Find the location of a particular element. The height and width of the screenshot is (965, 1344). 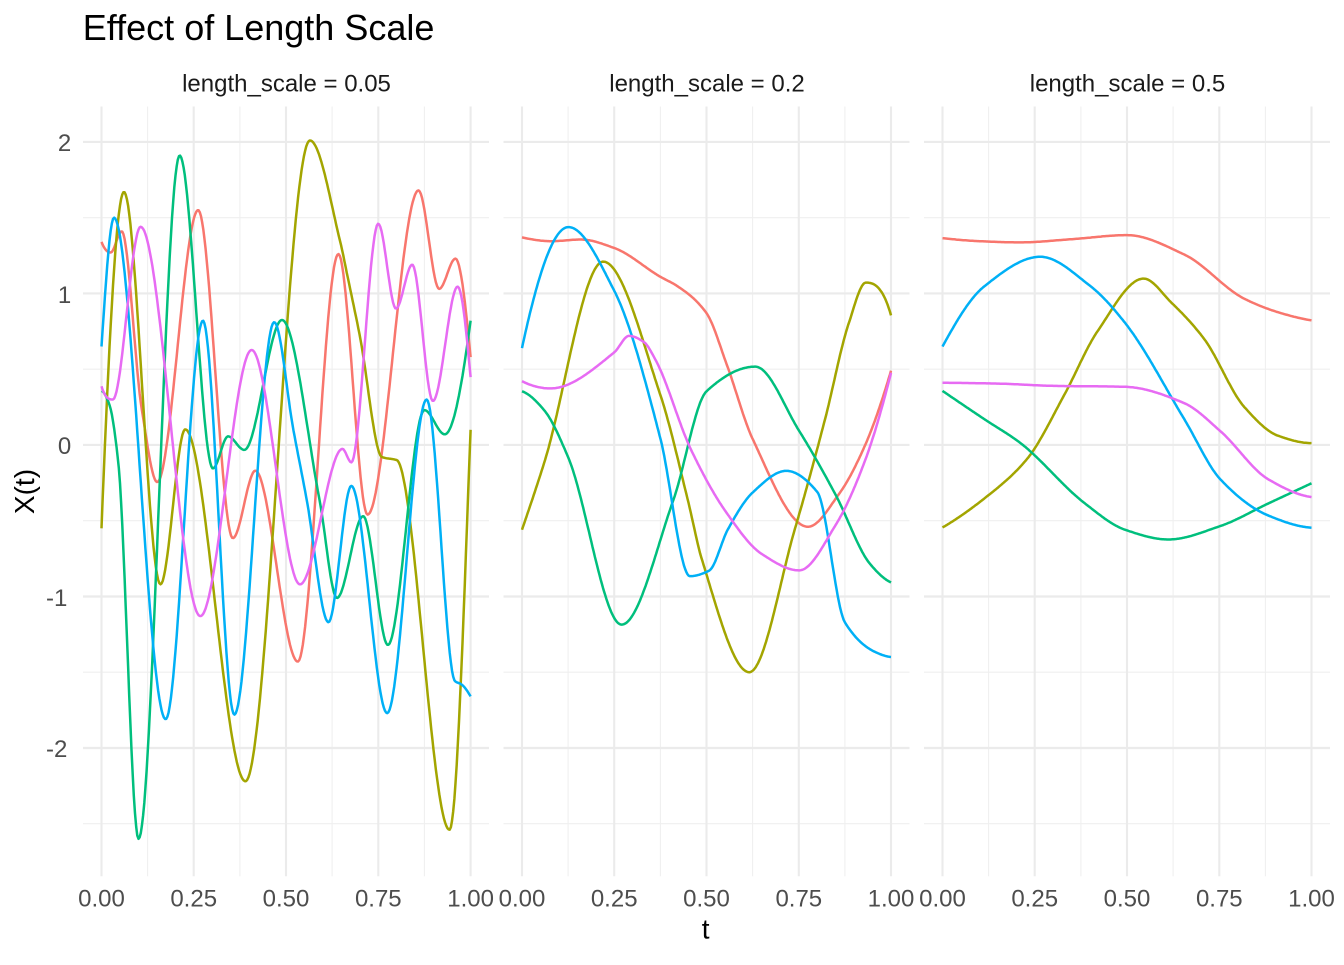

svg-text: length_scale = 0.05 is located at coordinates (286, 84).